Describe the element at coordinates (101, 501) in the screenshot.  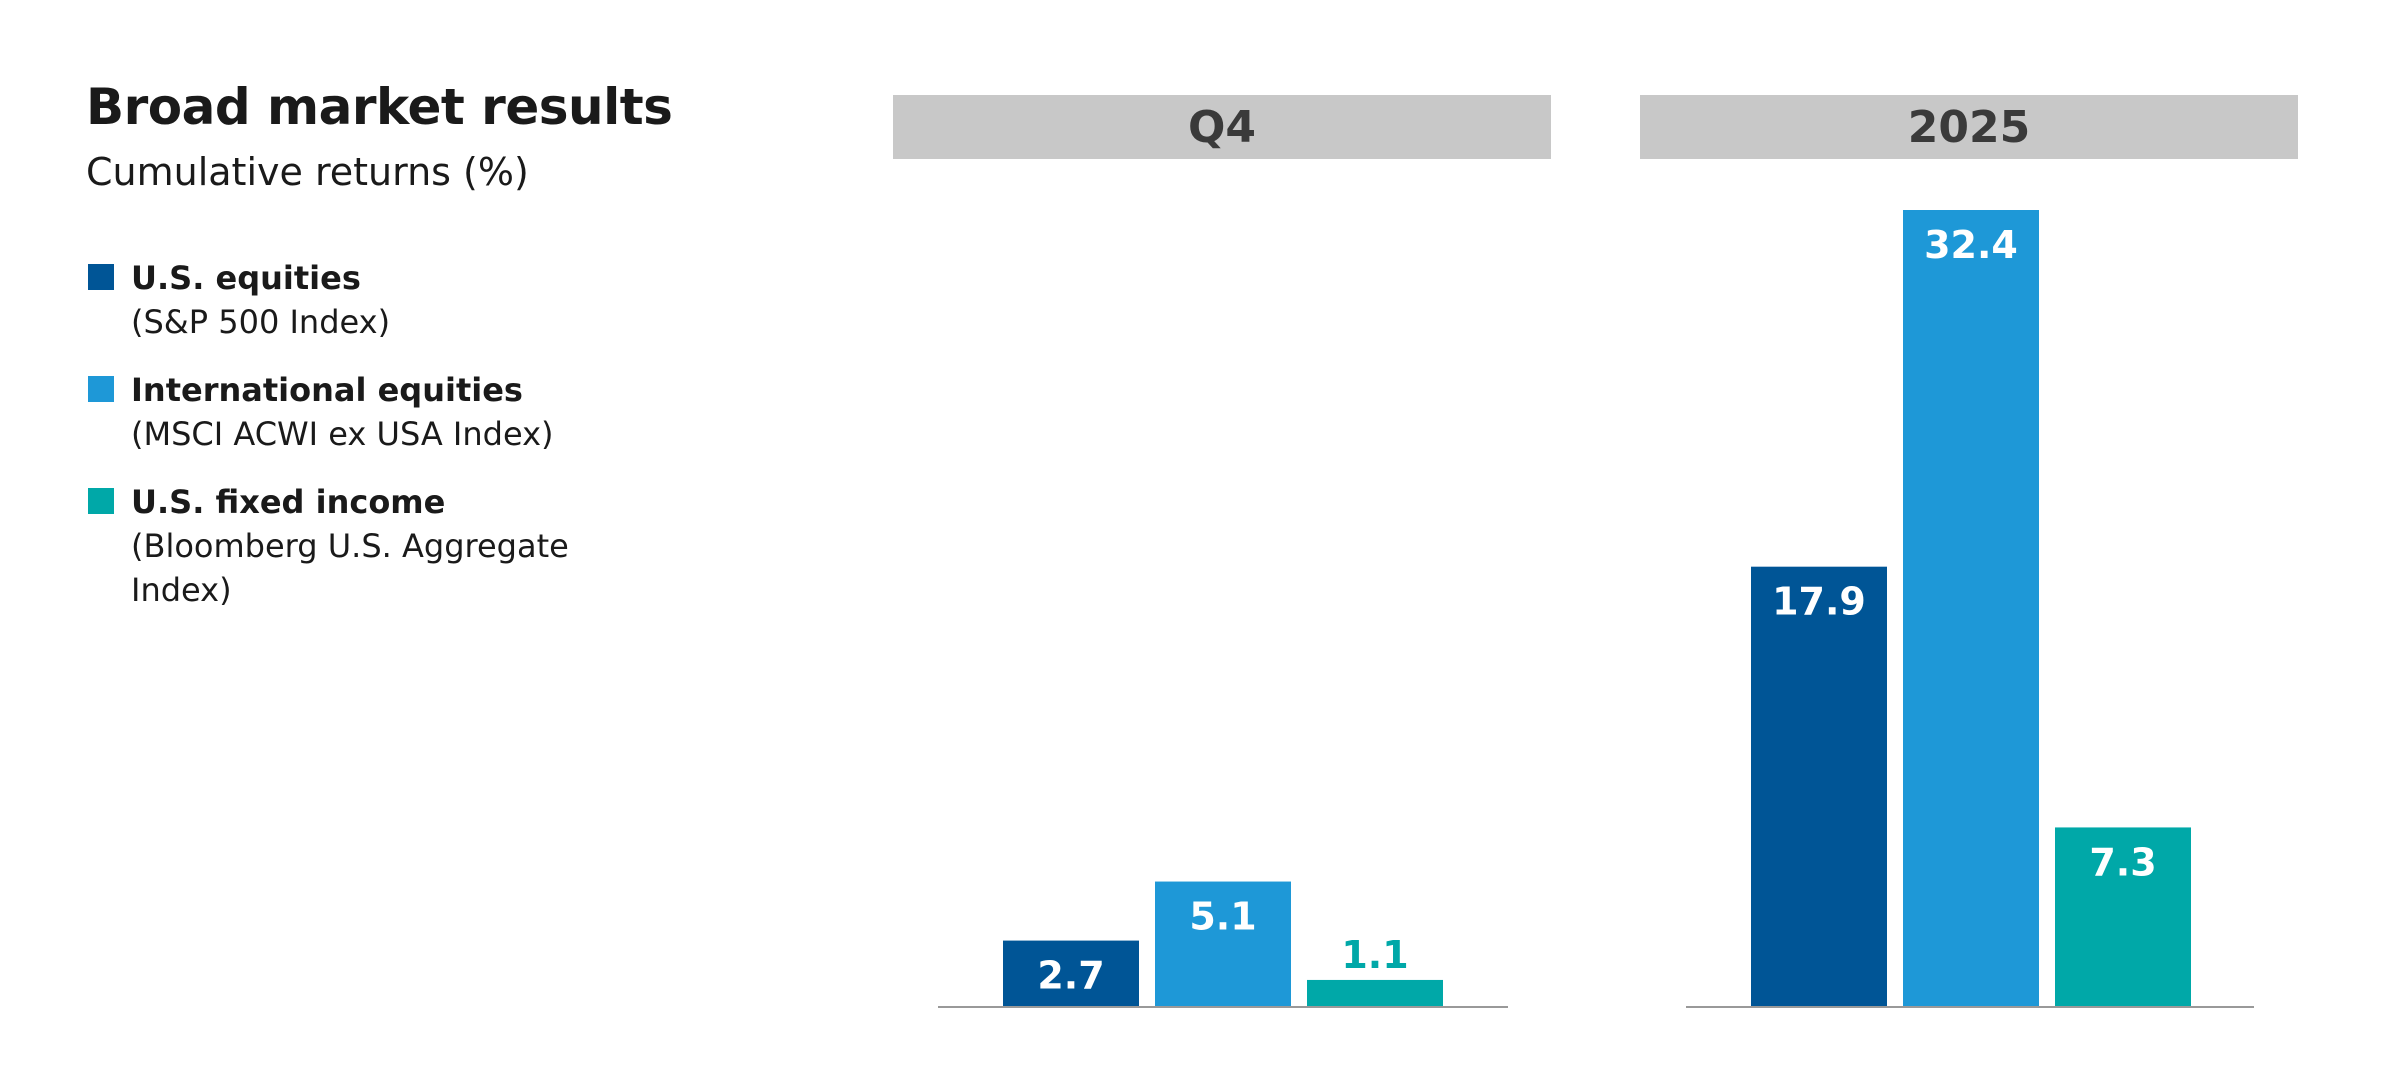
I see `legend-swatch-us-fixed-income` at that location.